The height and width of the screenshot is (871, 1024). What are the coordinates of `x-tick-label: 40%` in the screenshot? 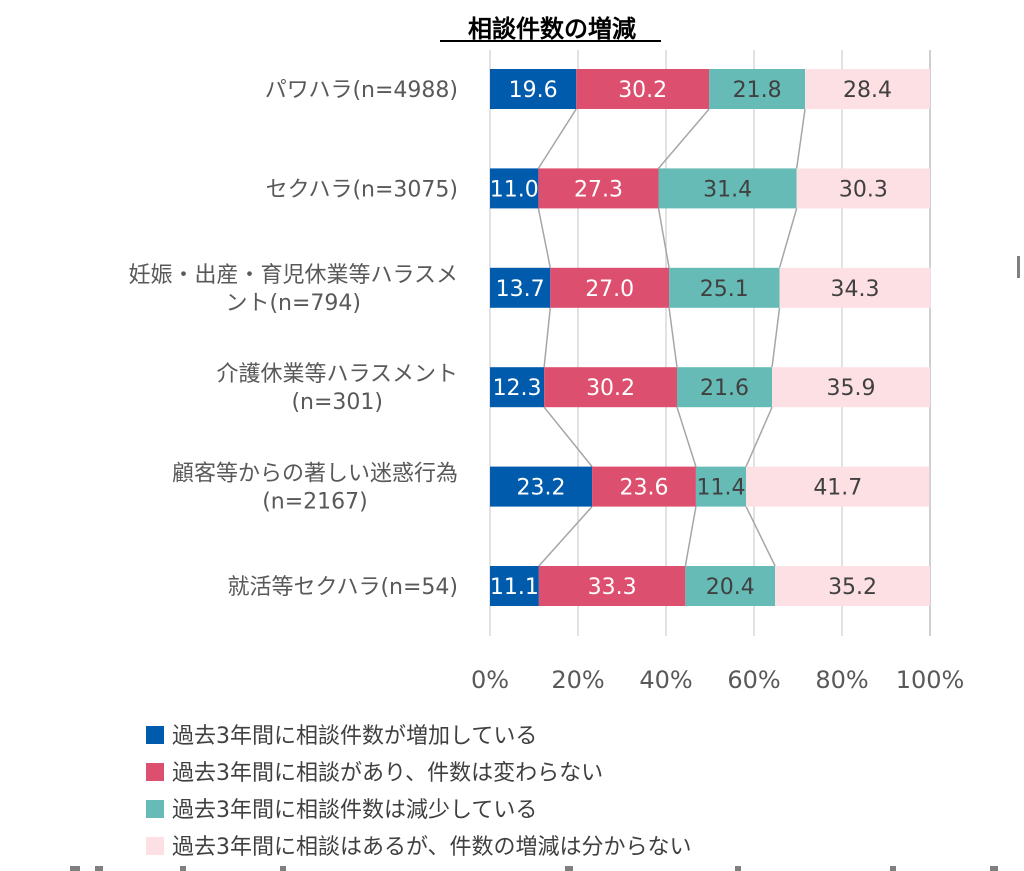 It's located at (665, 680).